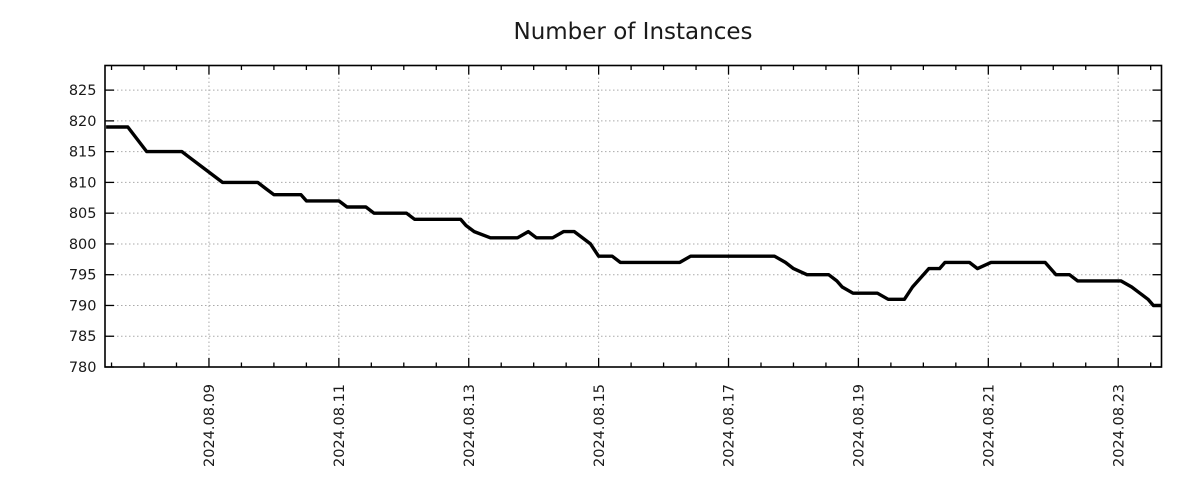  I want to click on y-tick-label: 785, so click(83, 337).